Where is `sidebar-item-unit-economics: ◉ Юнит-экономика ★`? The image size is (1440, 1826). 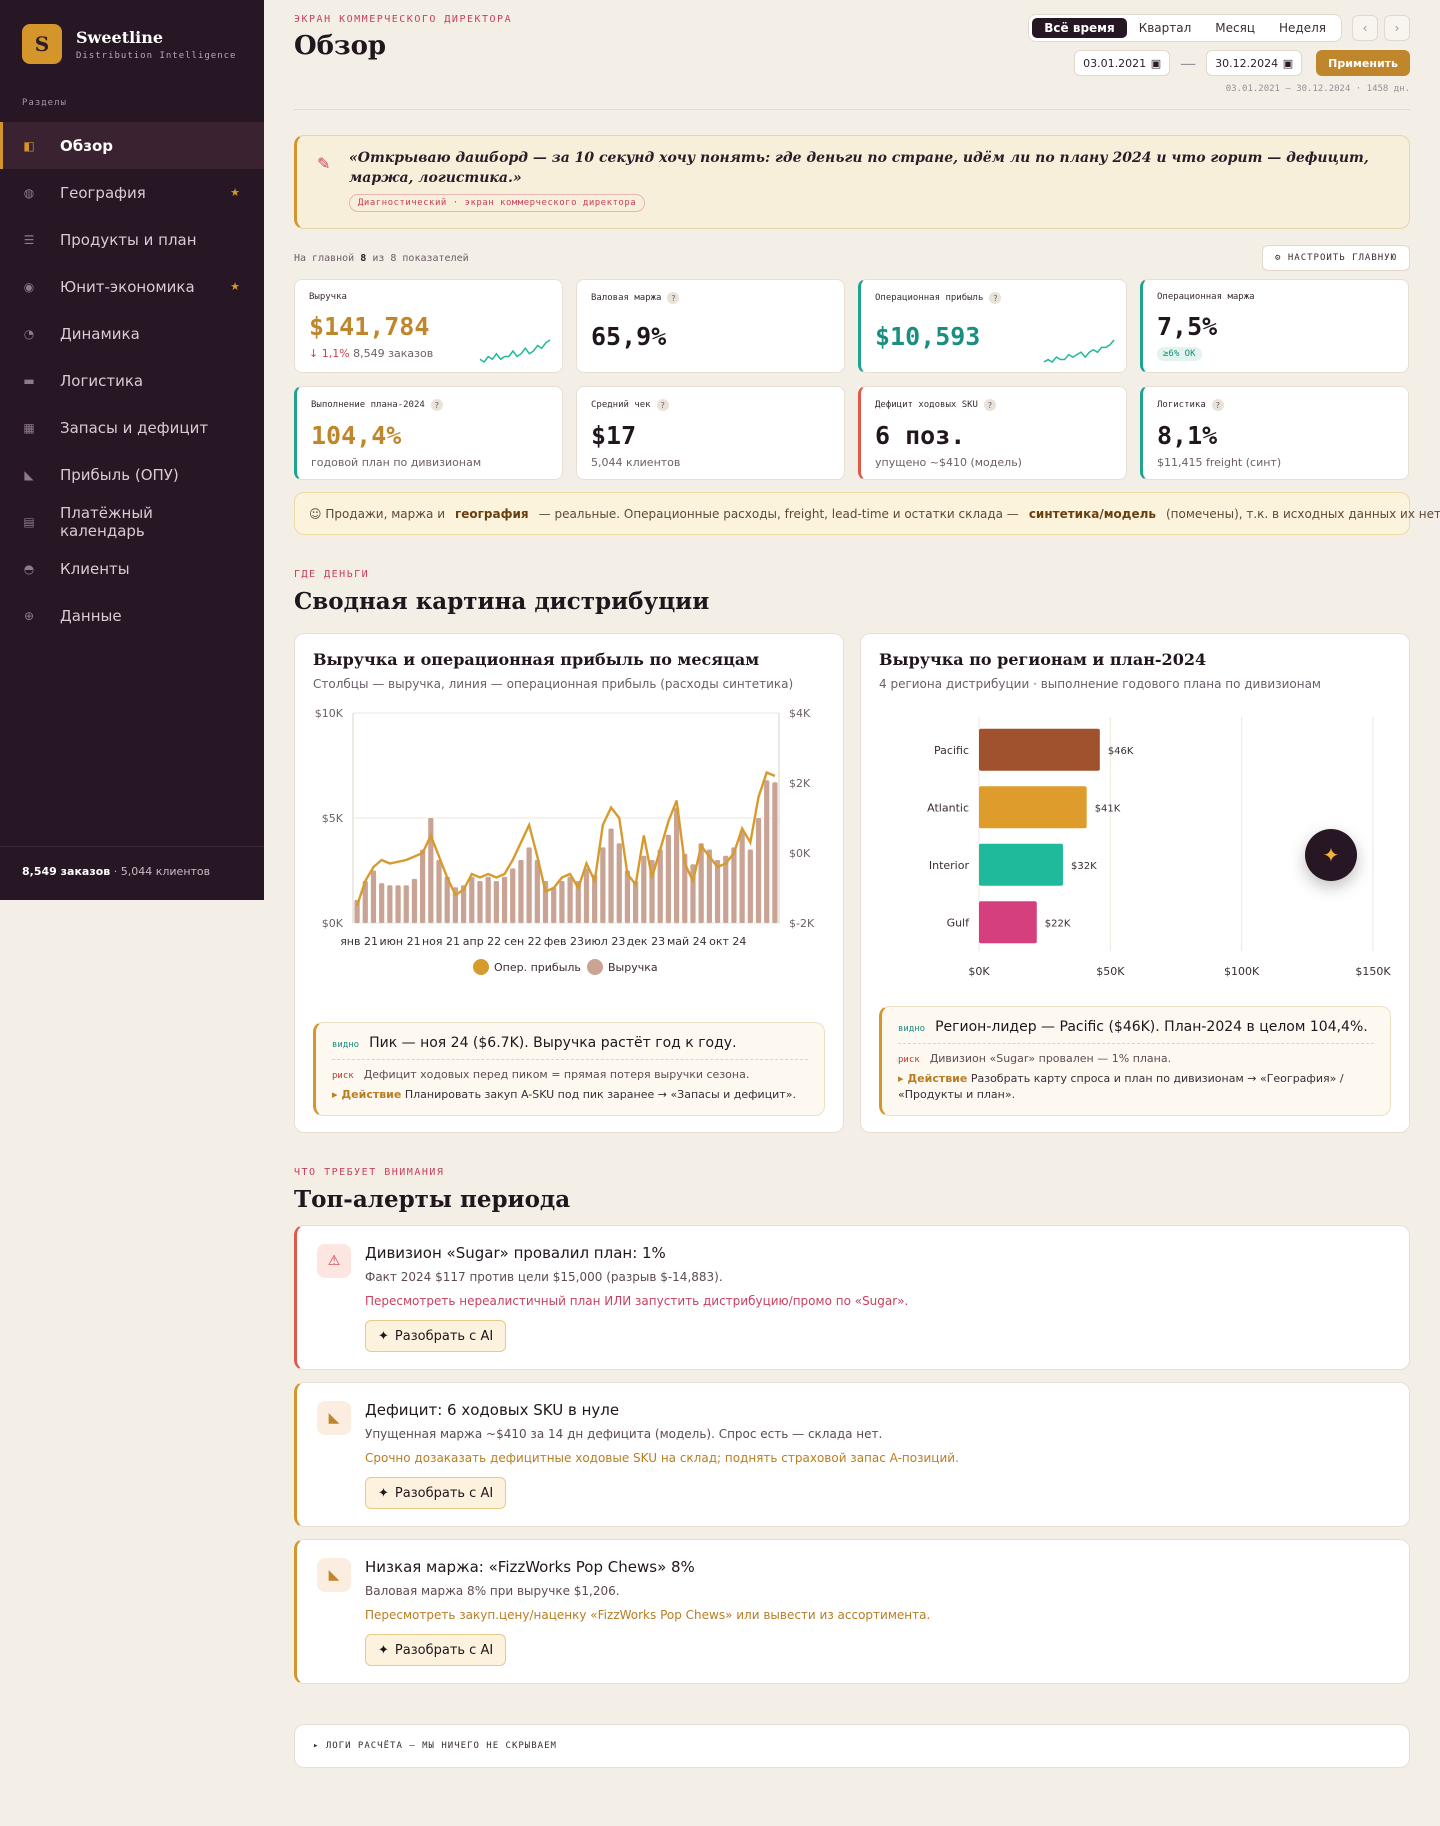
sidebar-item-unit-economics: ◉ Юнит-экономика ★ is located at coordinates (132, 286).